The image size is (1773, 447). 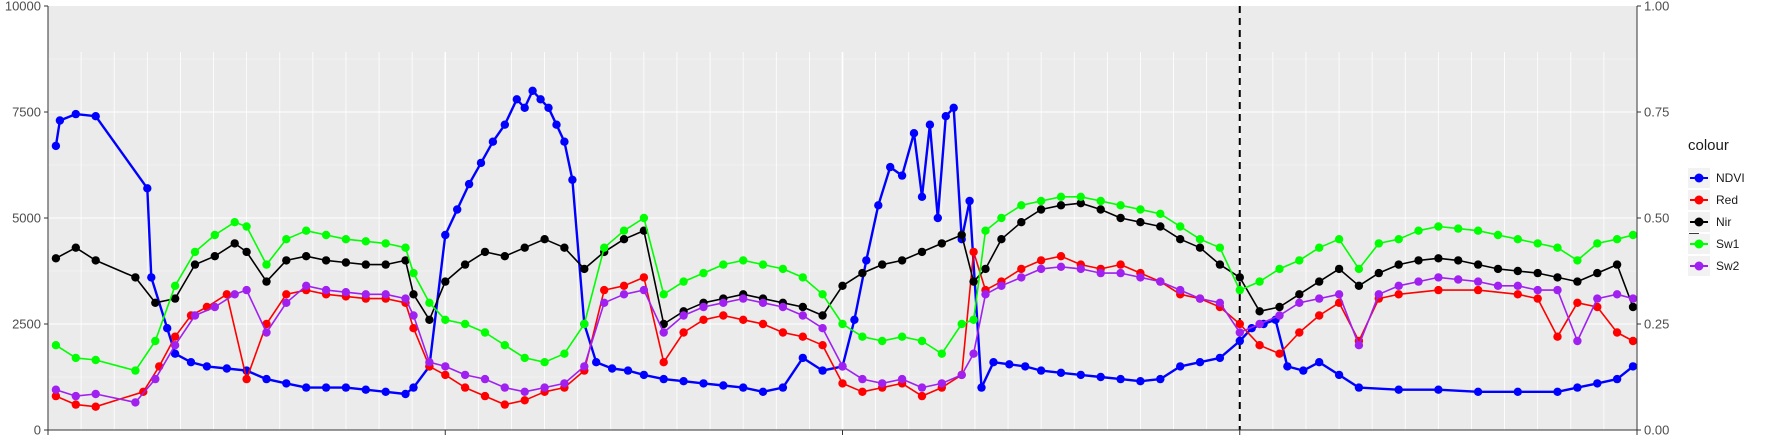 I want to click on legend-key-point, so click(x=1699, y=266).